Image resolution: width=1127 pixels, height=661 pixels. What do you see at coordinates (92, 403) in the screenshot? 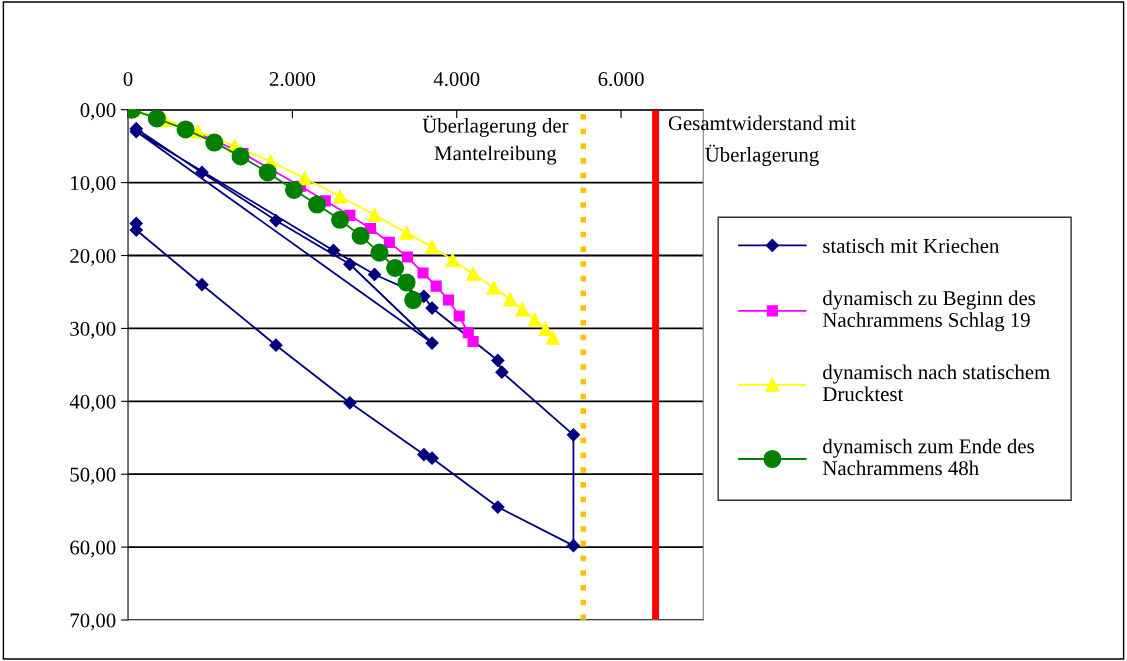
I see `y-tick-label: 40,00` at bounding box center [92, 403].